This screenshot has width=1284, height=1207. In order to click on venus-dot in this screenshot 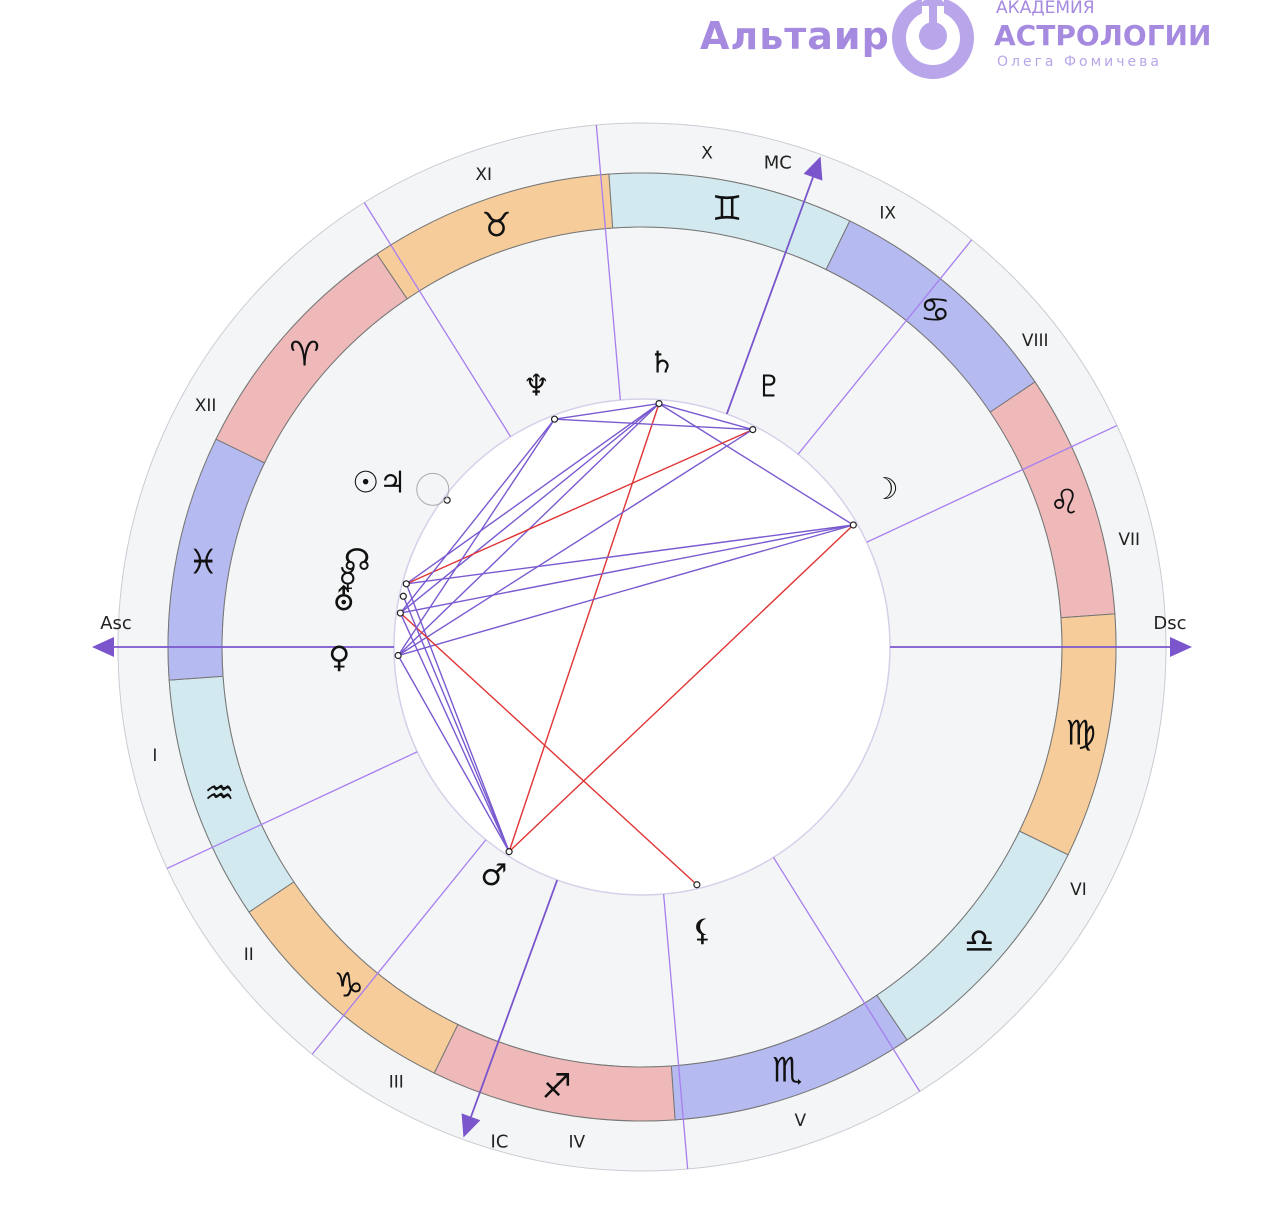, I will do `click(398, 655)`.